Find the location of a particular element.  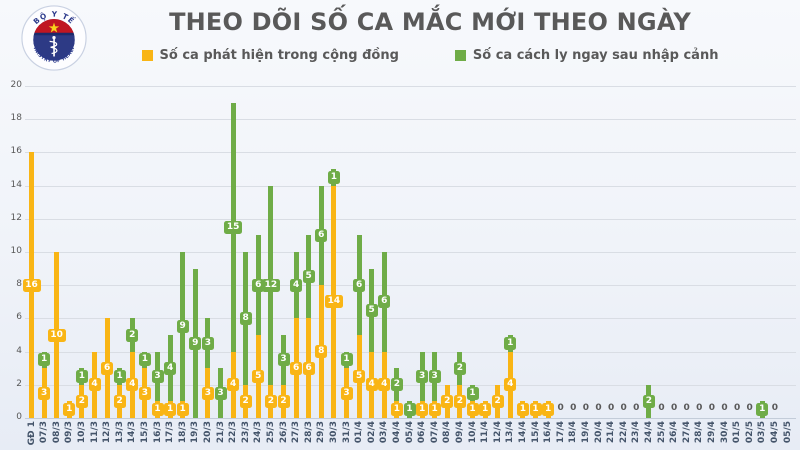

legend-item-community: Số ca phát hiện trong cộng đồng is located at coordinates (270, 55).